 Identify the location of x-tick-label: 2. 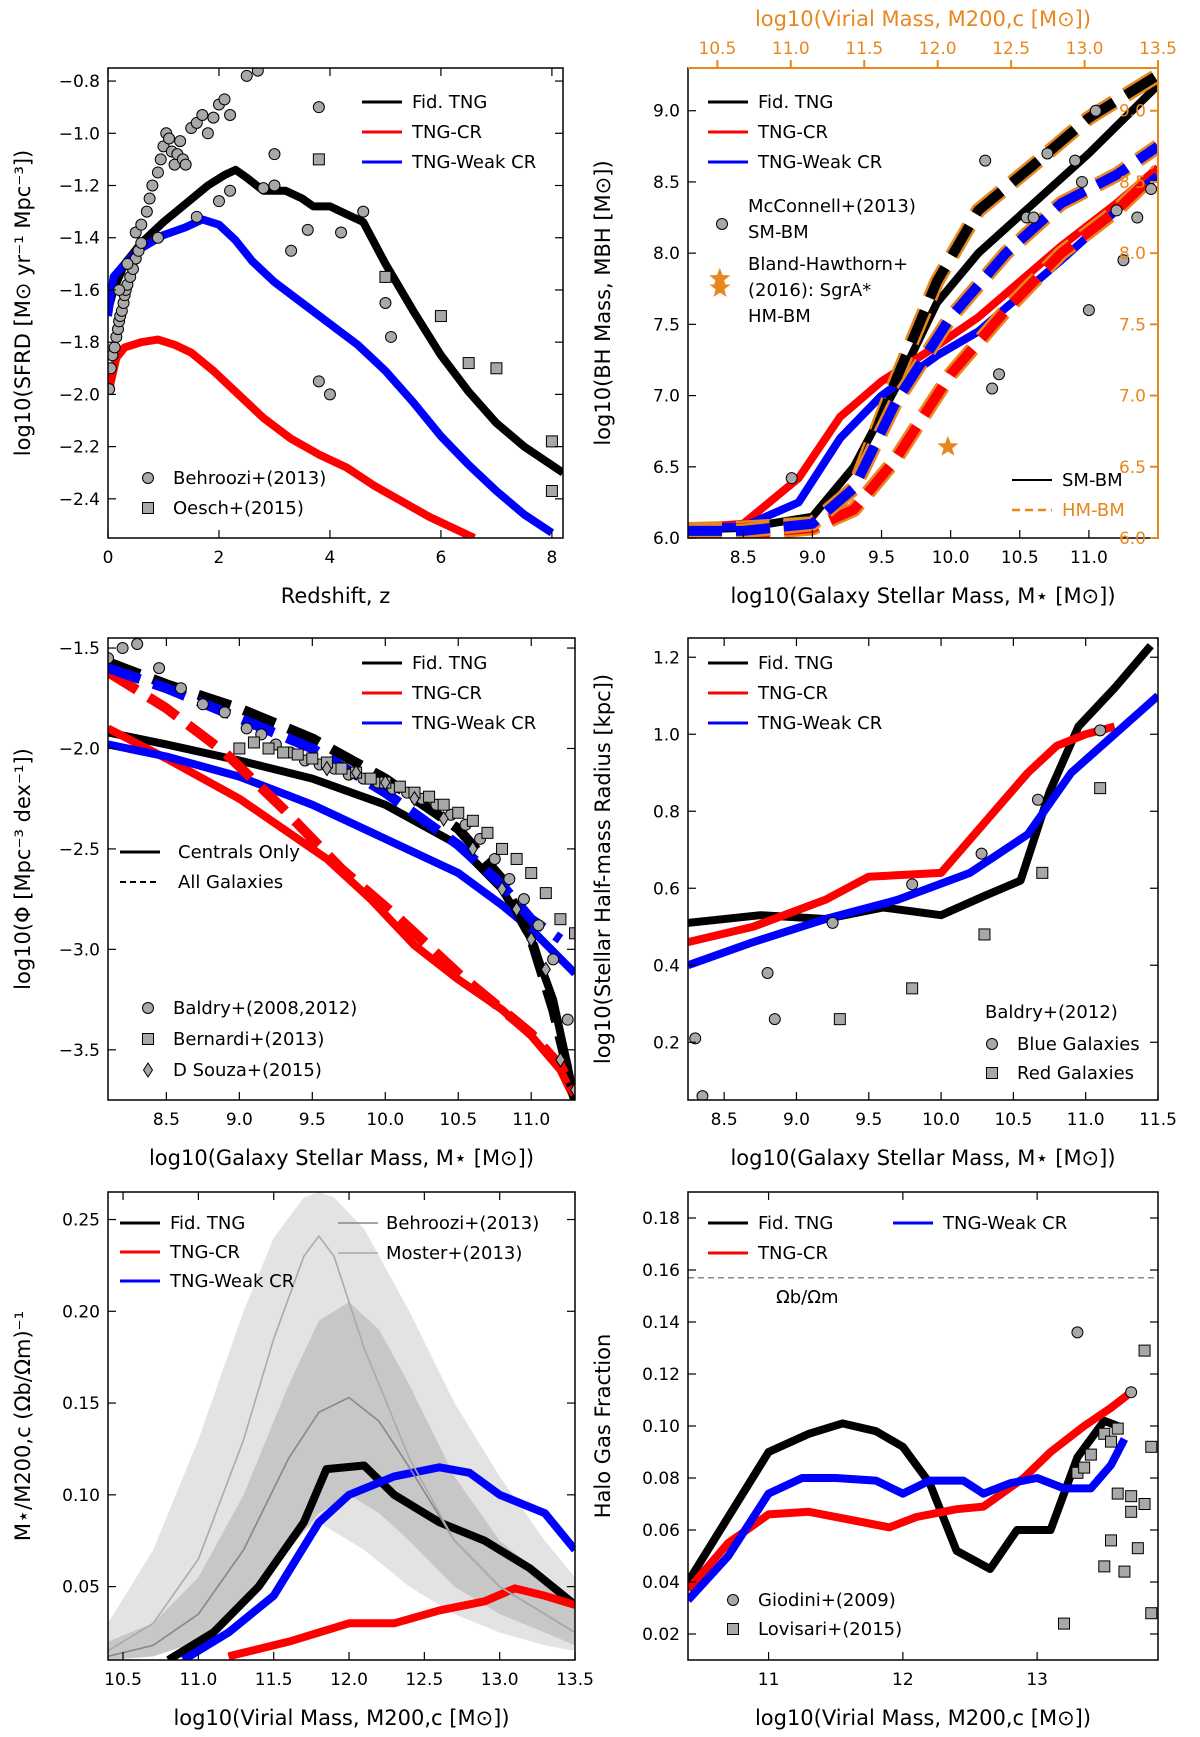
(219, 558).